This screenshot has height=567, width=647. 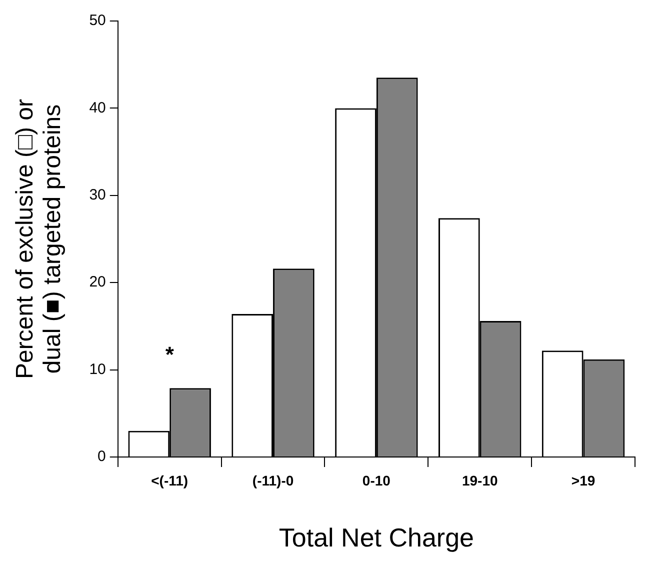 What do you see at coordinates (480, 480) in the screenshot?
I see `x-tick-label: 19-10` at bounding box center [480, 480].